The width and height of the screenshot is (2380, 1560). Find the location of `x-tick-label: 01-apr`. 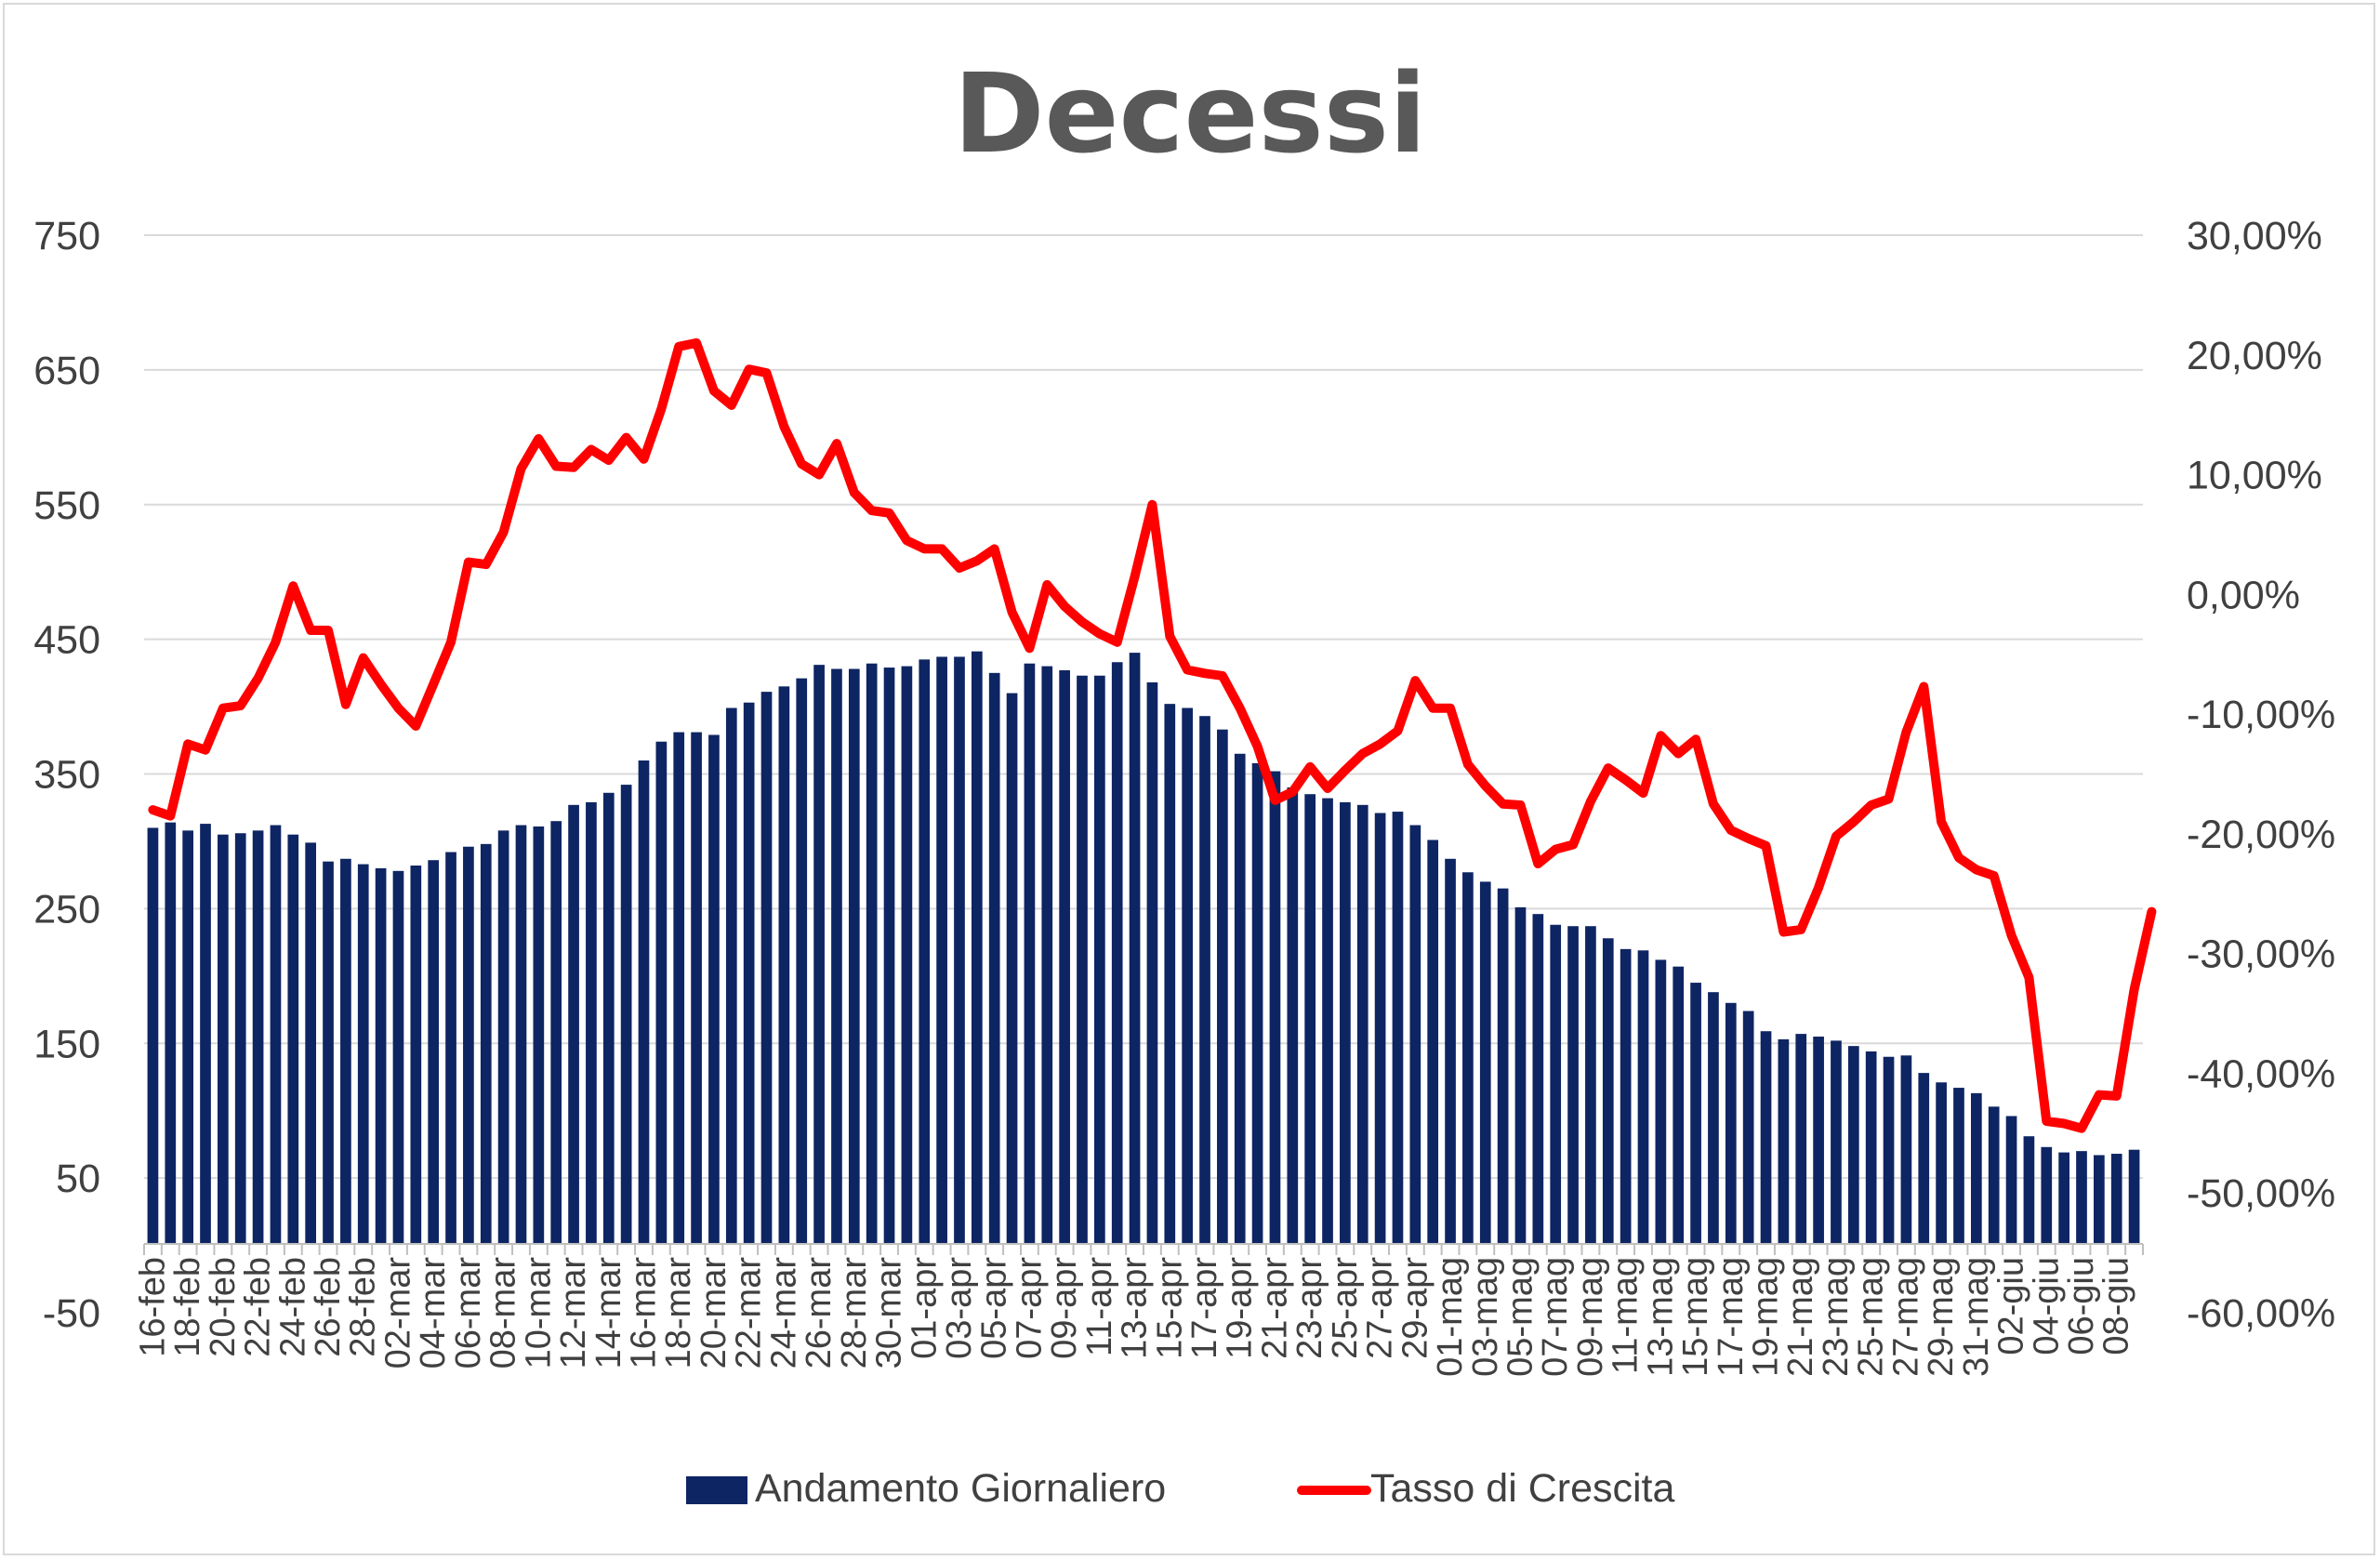

x-tick-label: 01-apr is located at coordinates (924, 1308).